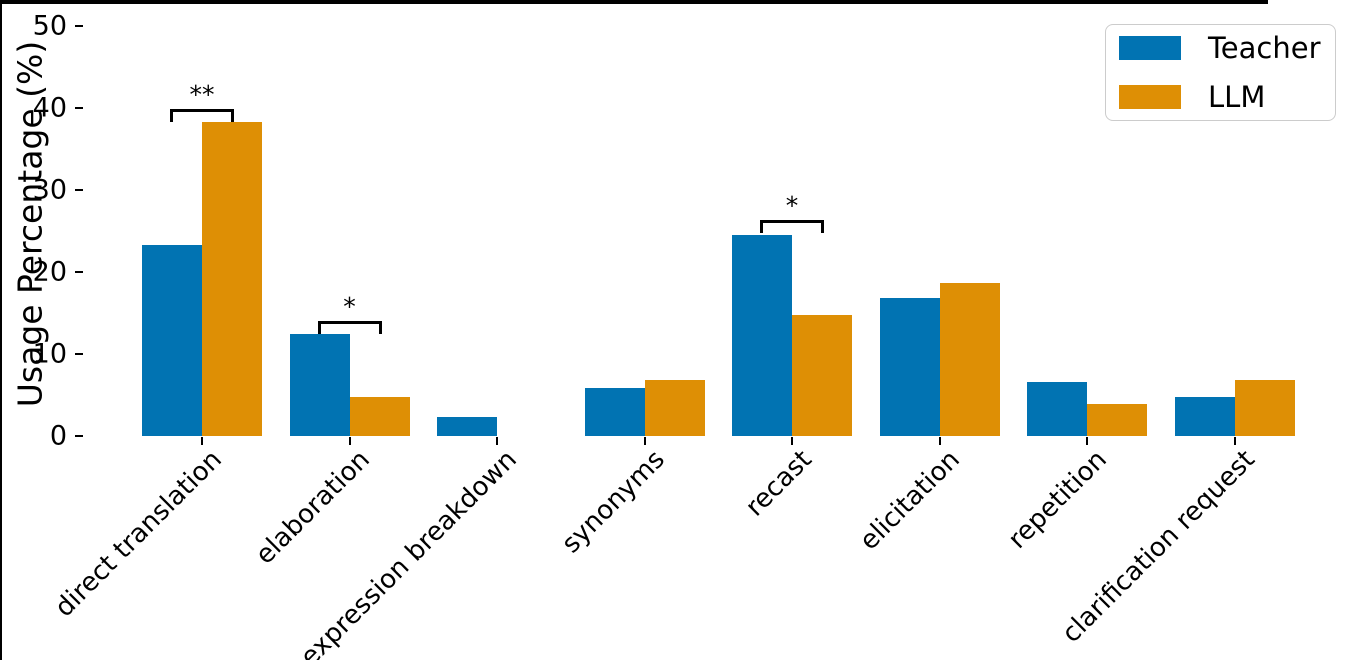  Describe the element at coordinates (49, 26) in the screenshot. I see `y-tick-label: 50` at that location.